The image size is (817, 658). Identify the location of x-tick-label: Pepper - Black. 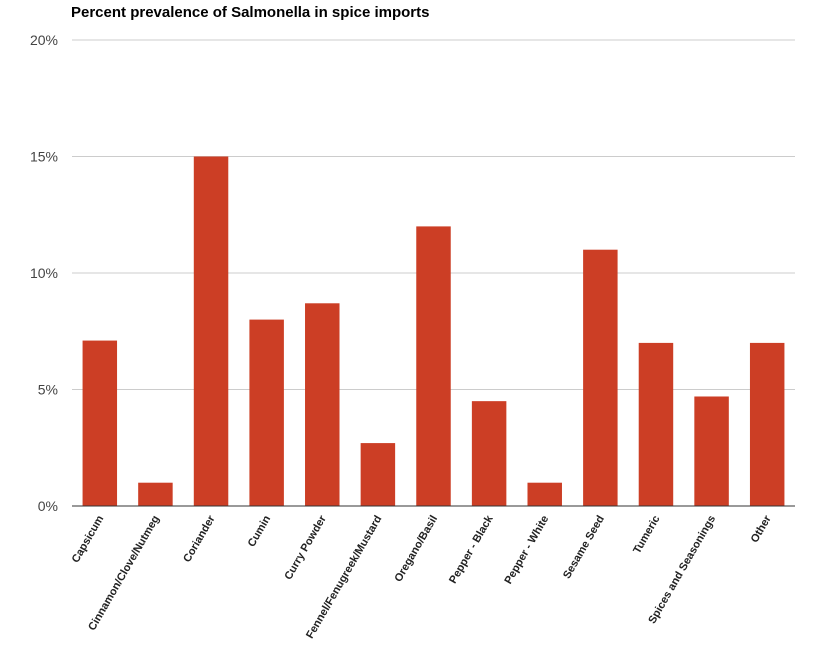
(471, 549).